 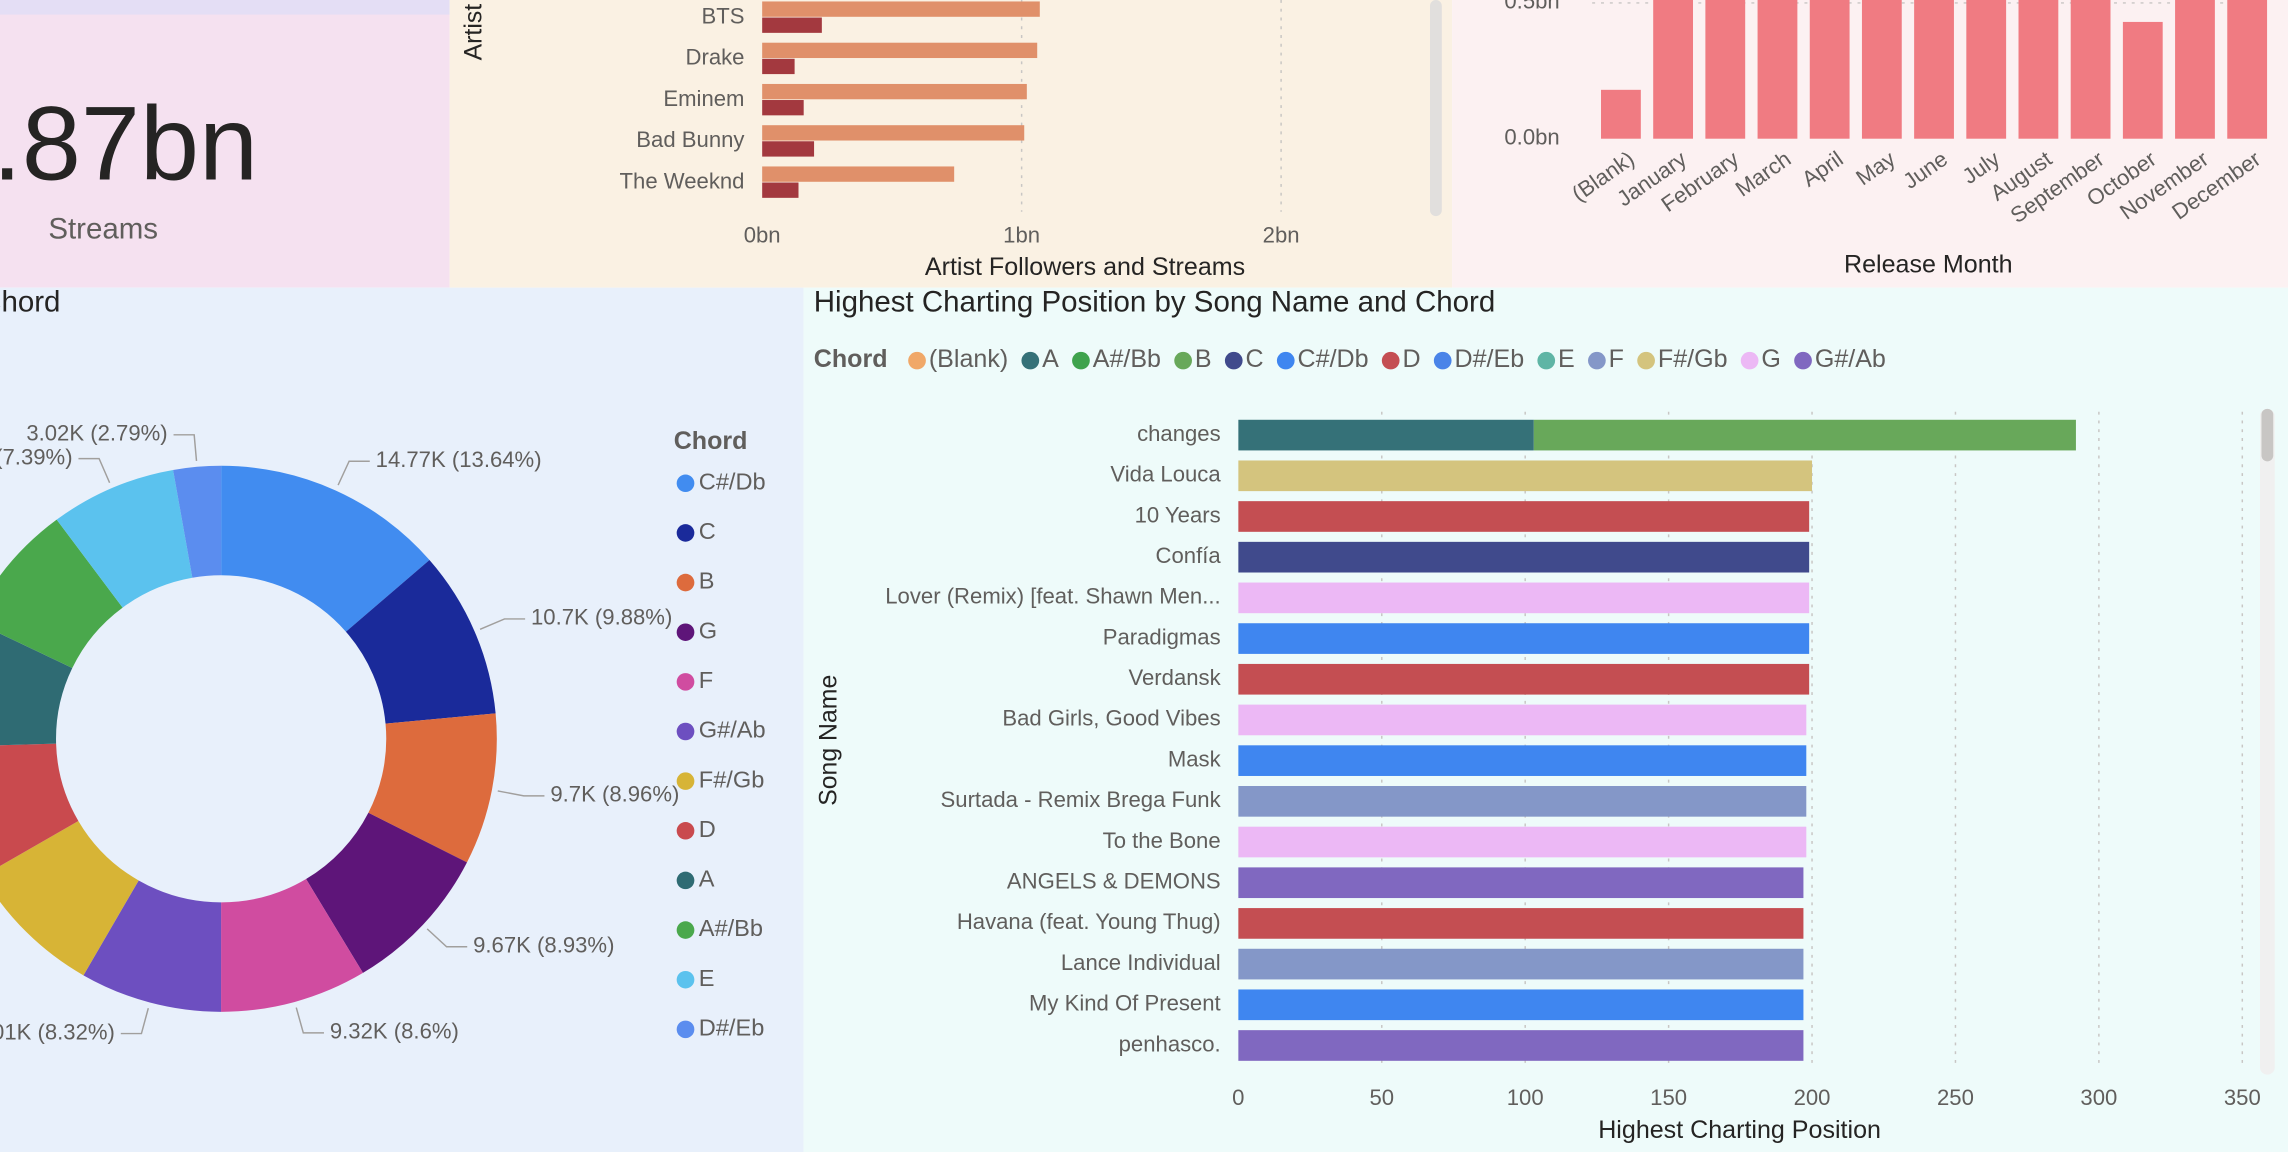 What do you see at coordinates (1021, 234) in the screenshot?
I see `x-tick-label: 1bn` at bounding box center [1021, 234].